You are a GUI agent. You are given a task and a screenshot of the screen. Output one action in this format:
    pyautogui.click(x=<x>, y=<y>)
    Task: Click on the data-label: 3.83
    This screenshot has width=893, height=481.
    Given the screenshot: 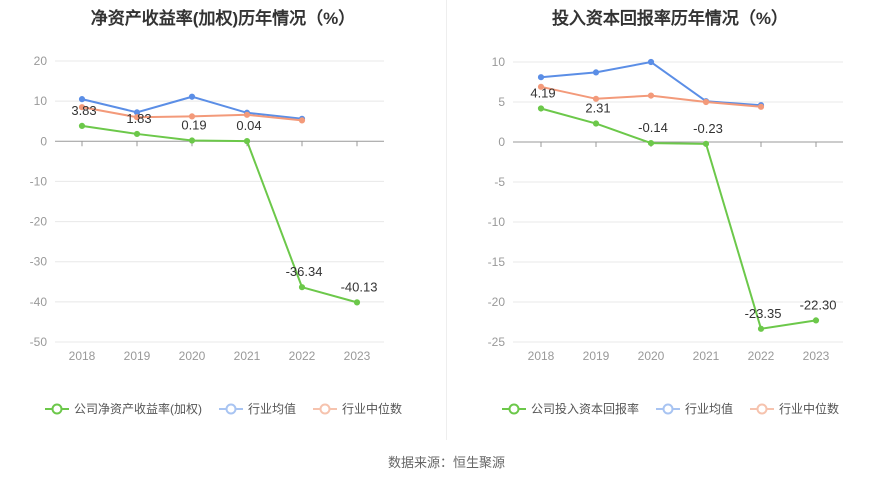 What is the action you would take?
    pyautogui.click(x=83, y=110)
    